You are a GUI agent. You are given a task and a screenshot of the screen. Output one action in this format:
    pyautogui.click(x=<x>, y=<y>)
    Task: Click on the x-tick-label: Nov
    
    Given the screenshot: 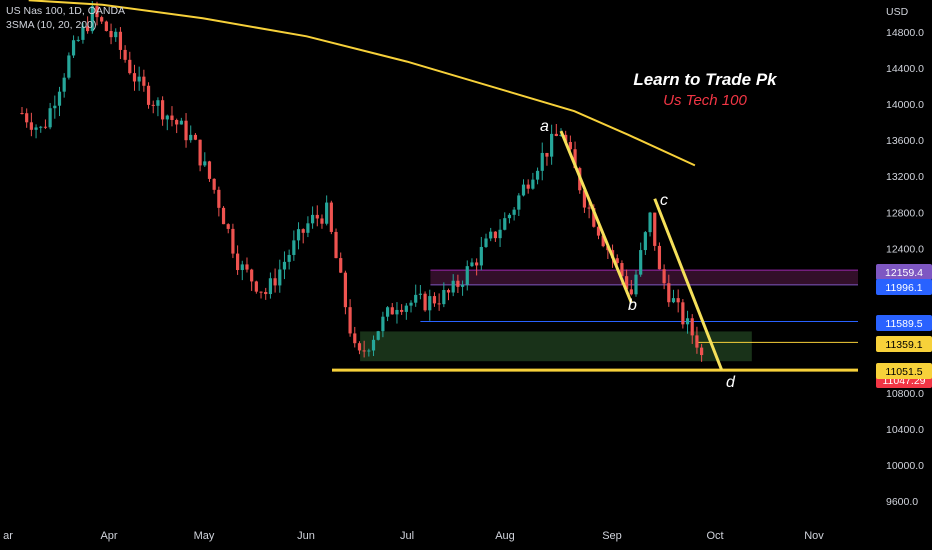 What is the action you would take?
    pyautogui.click(x=814, y=536)
    